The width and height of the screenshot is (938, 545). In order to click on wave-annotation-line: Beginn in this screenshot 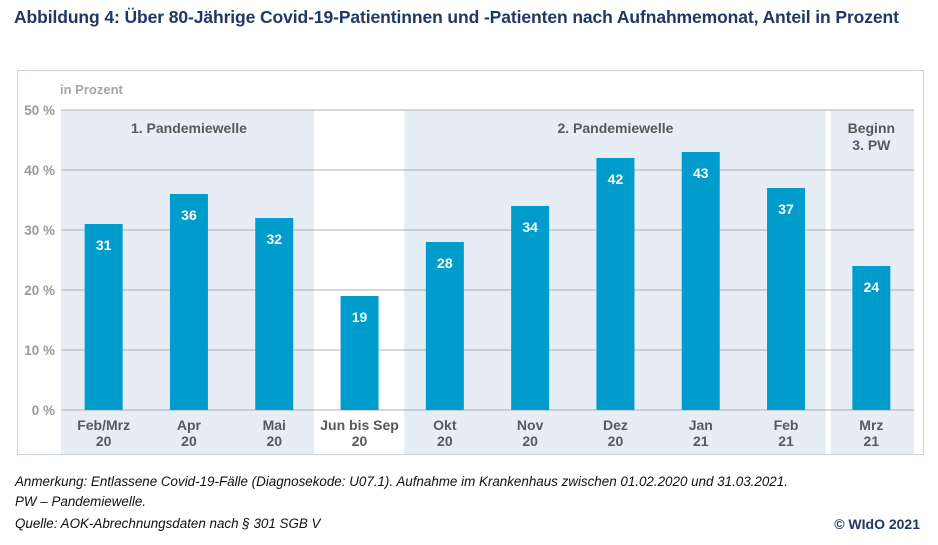, I will do `click(871, 128)`.